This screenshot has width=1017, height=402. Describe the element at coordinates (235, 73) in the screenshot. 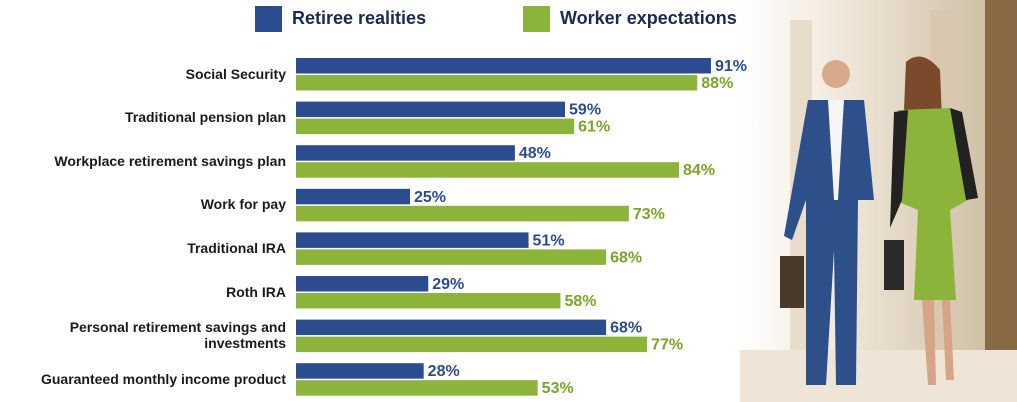

I see `category-label: Social Security` at that location.